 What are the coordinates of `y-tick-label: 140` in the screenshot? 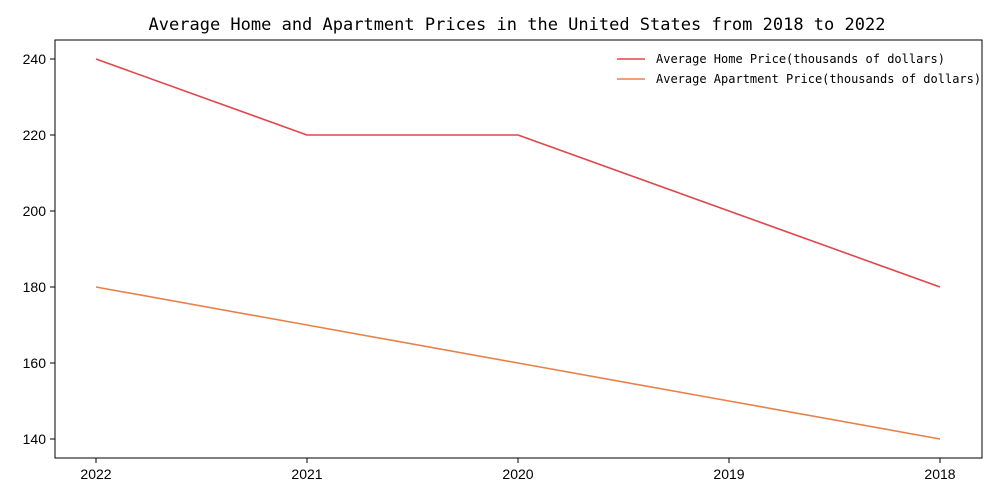 It's located at (35, 439).